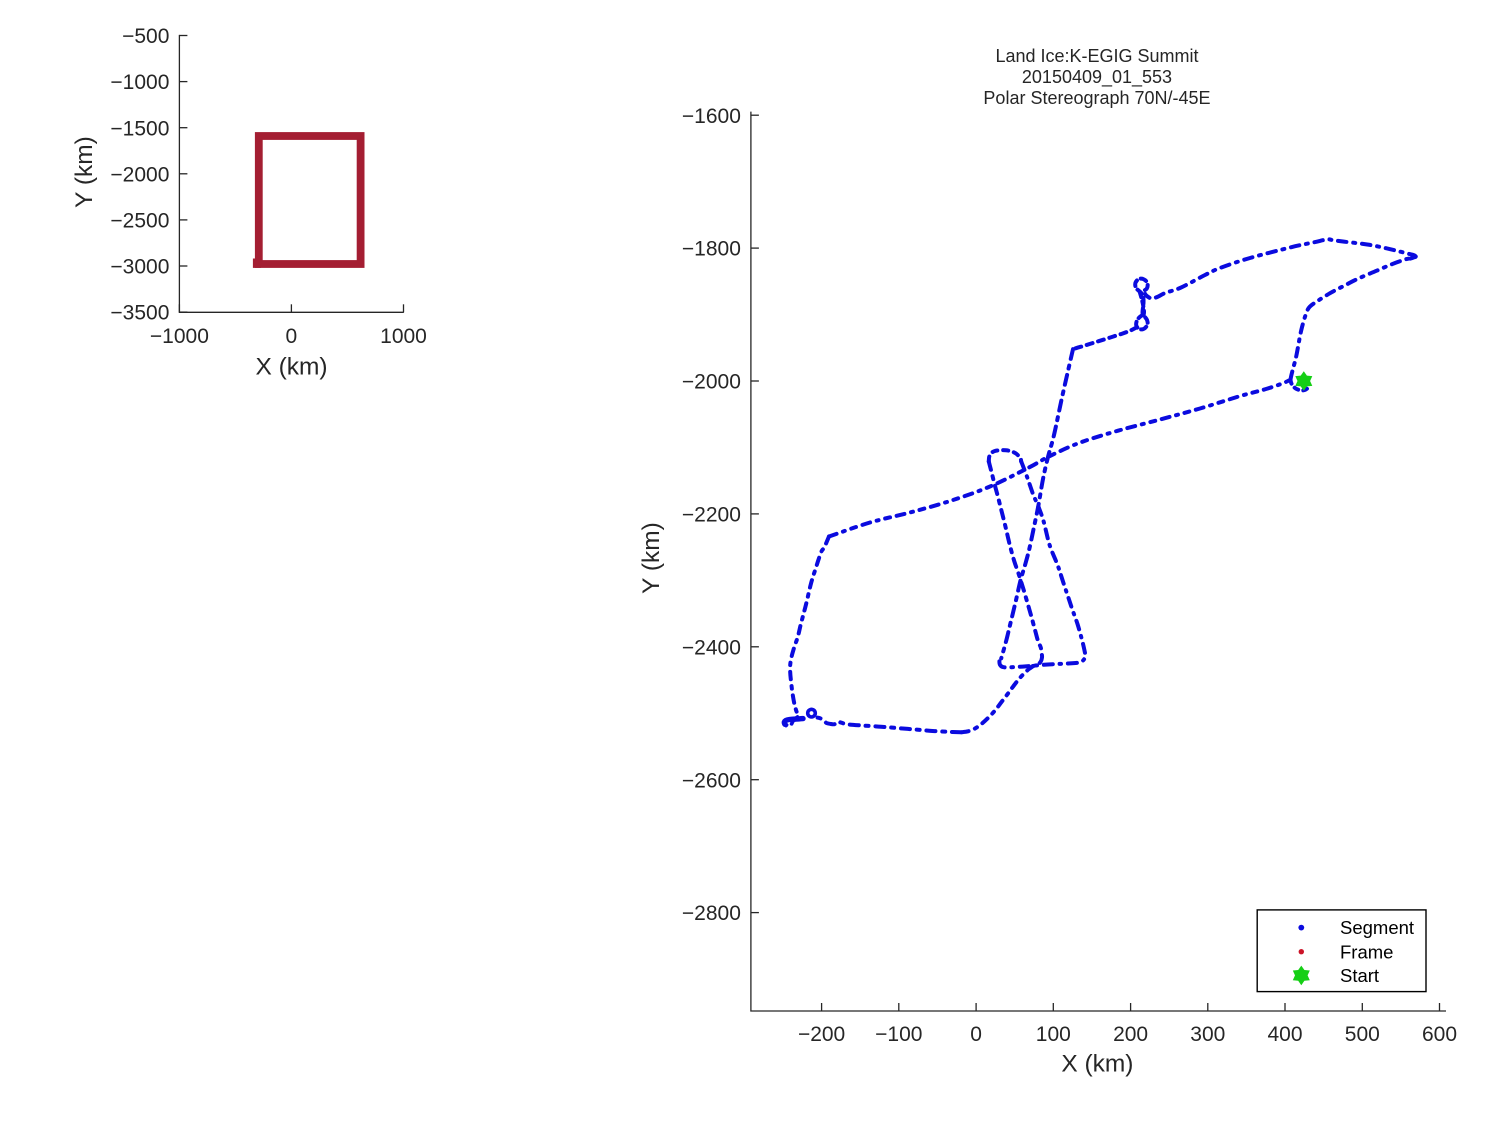 Image resolution: width=1500 pixels, height=1130 pixels. Describe the element at coordinates (711, 249) in the screenshot. I see `svg-text: −1800` at that location.